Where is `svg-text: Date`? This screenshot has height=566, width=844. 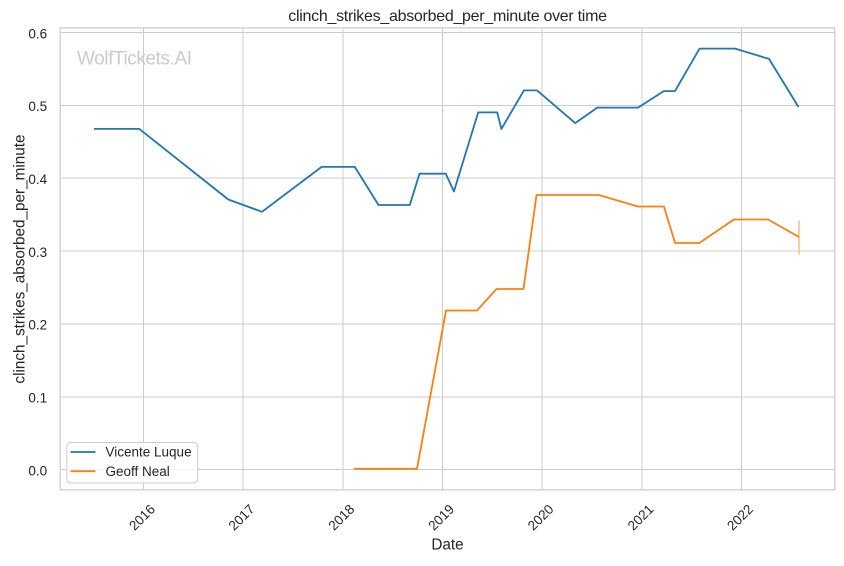 svg-text: Date is located at coordinates (447, 544).